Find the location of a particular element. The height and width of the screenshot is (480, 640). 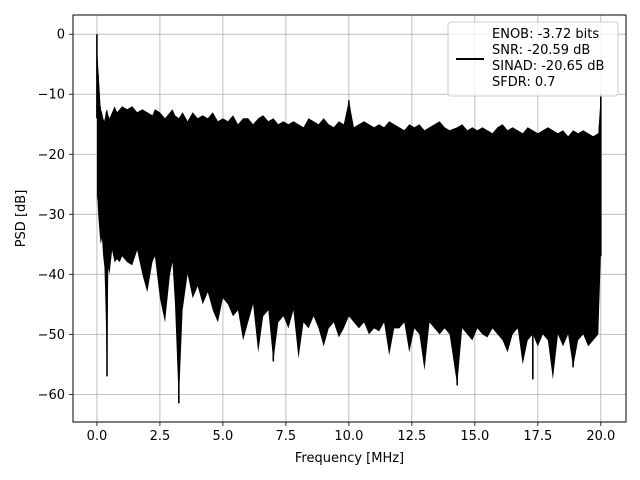

y-tick-label: −40 is located at coordinates (51, 275).